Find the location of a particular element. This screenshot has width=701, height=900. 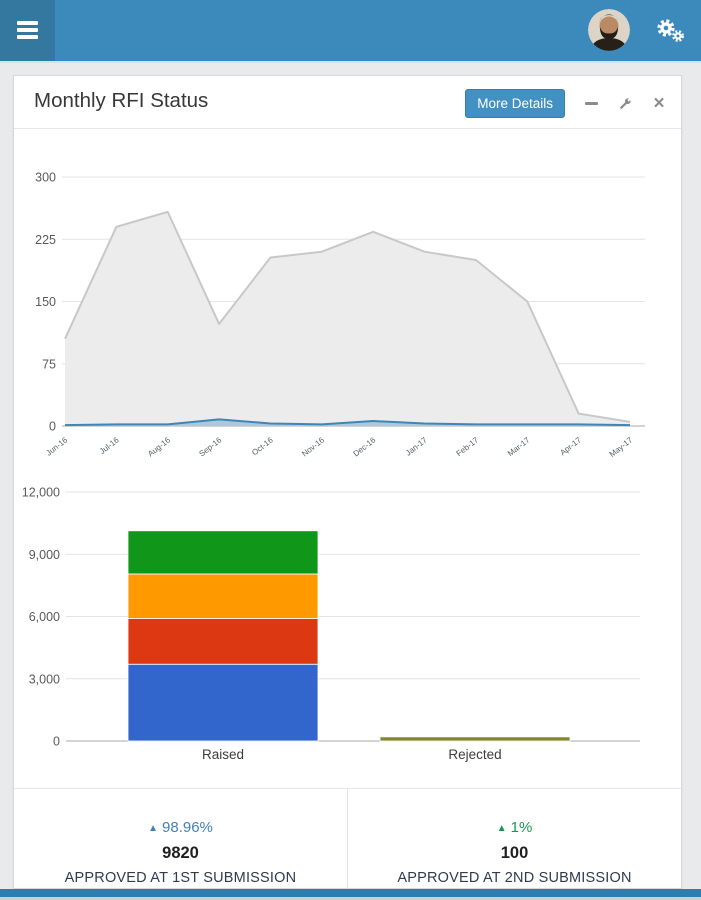

minimize-icon is located at coordinates (591, 104).